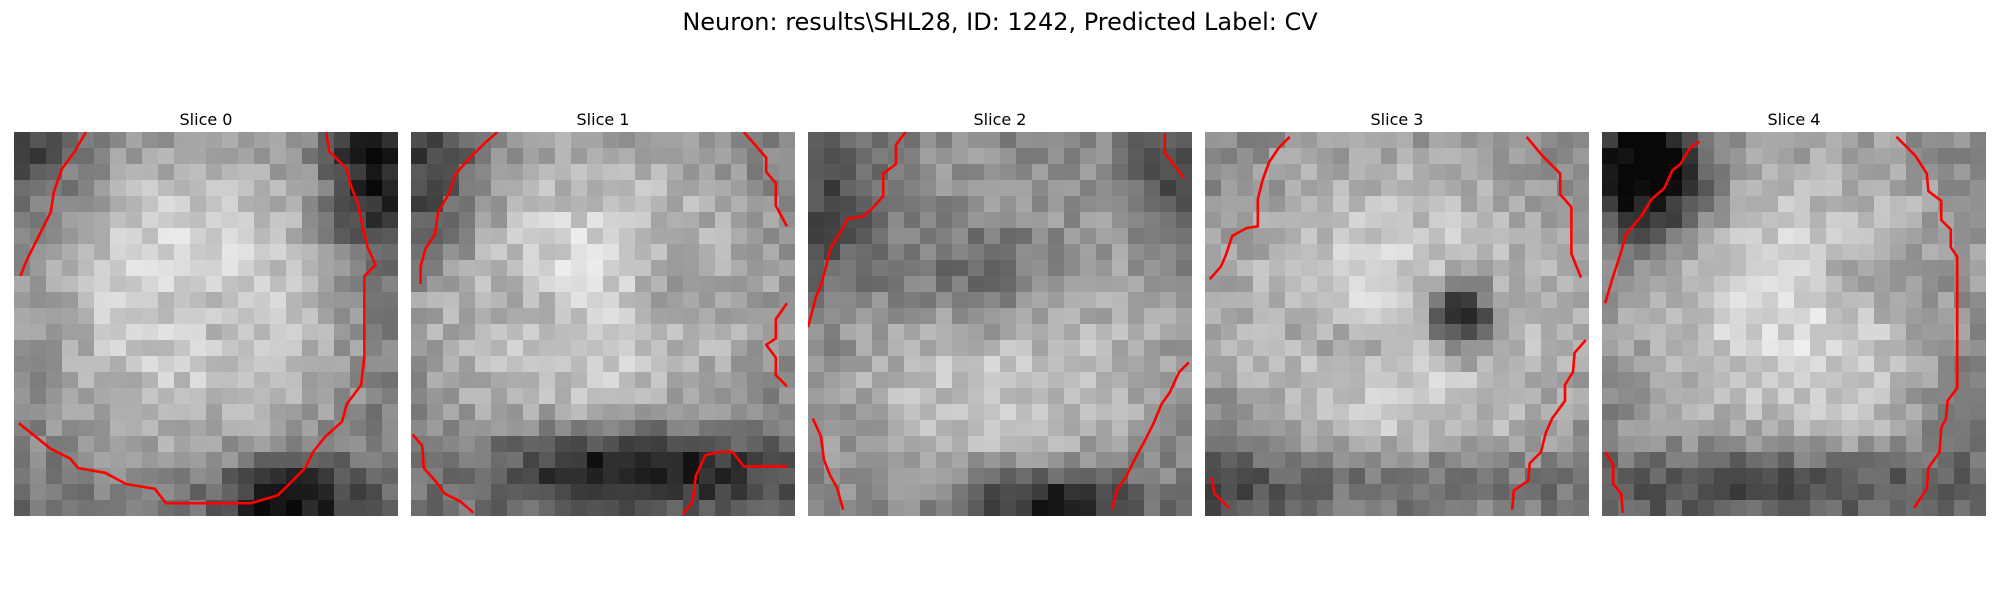 Image resolution: width=2000 pixels, height=600 pixels. Describe the element at coordinates (1794, 119) in the screenshot. I see `slice-title-4: Slice 4` at that location.